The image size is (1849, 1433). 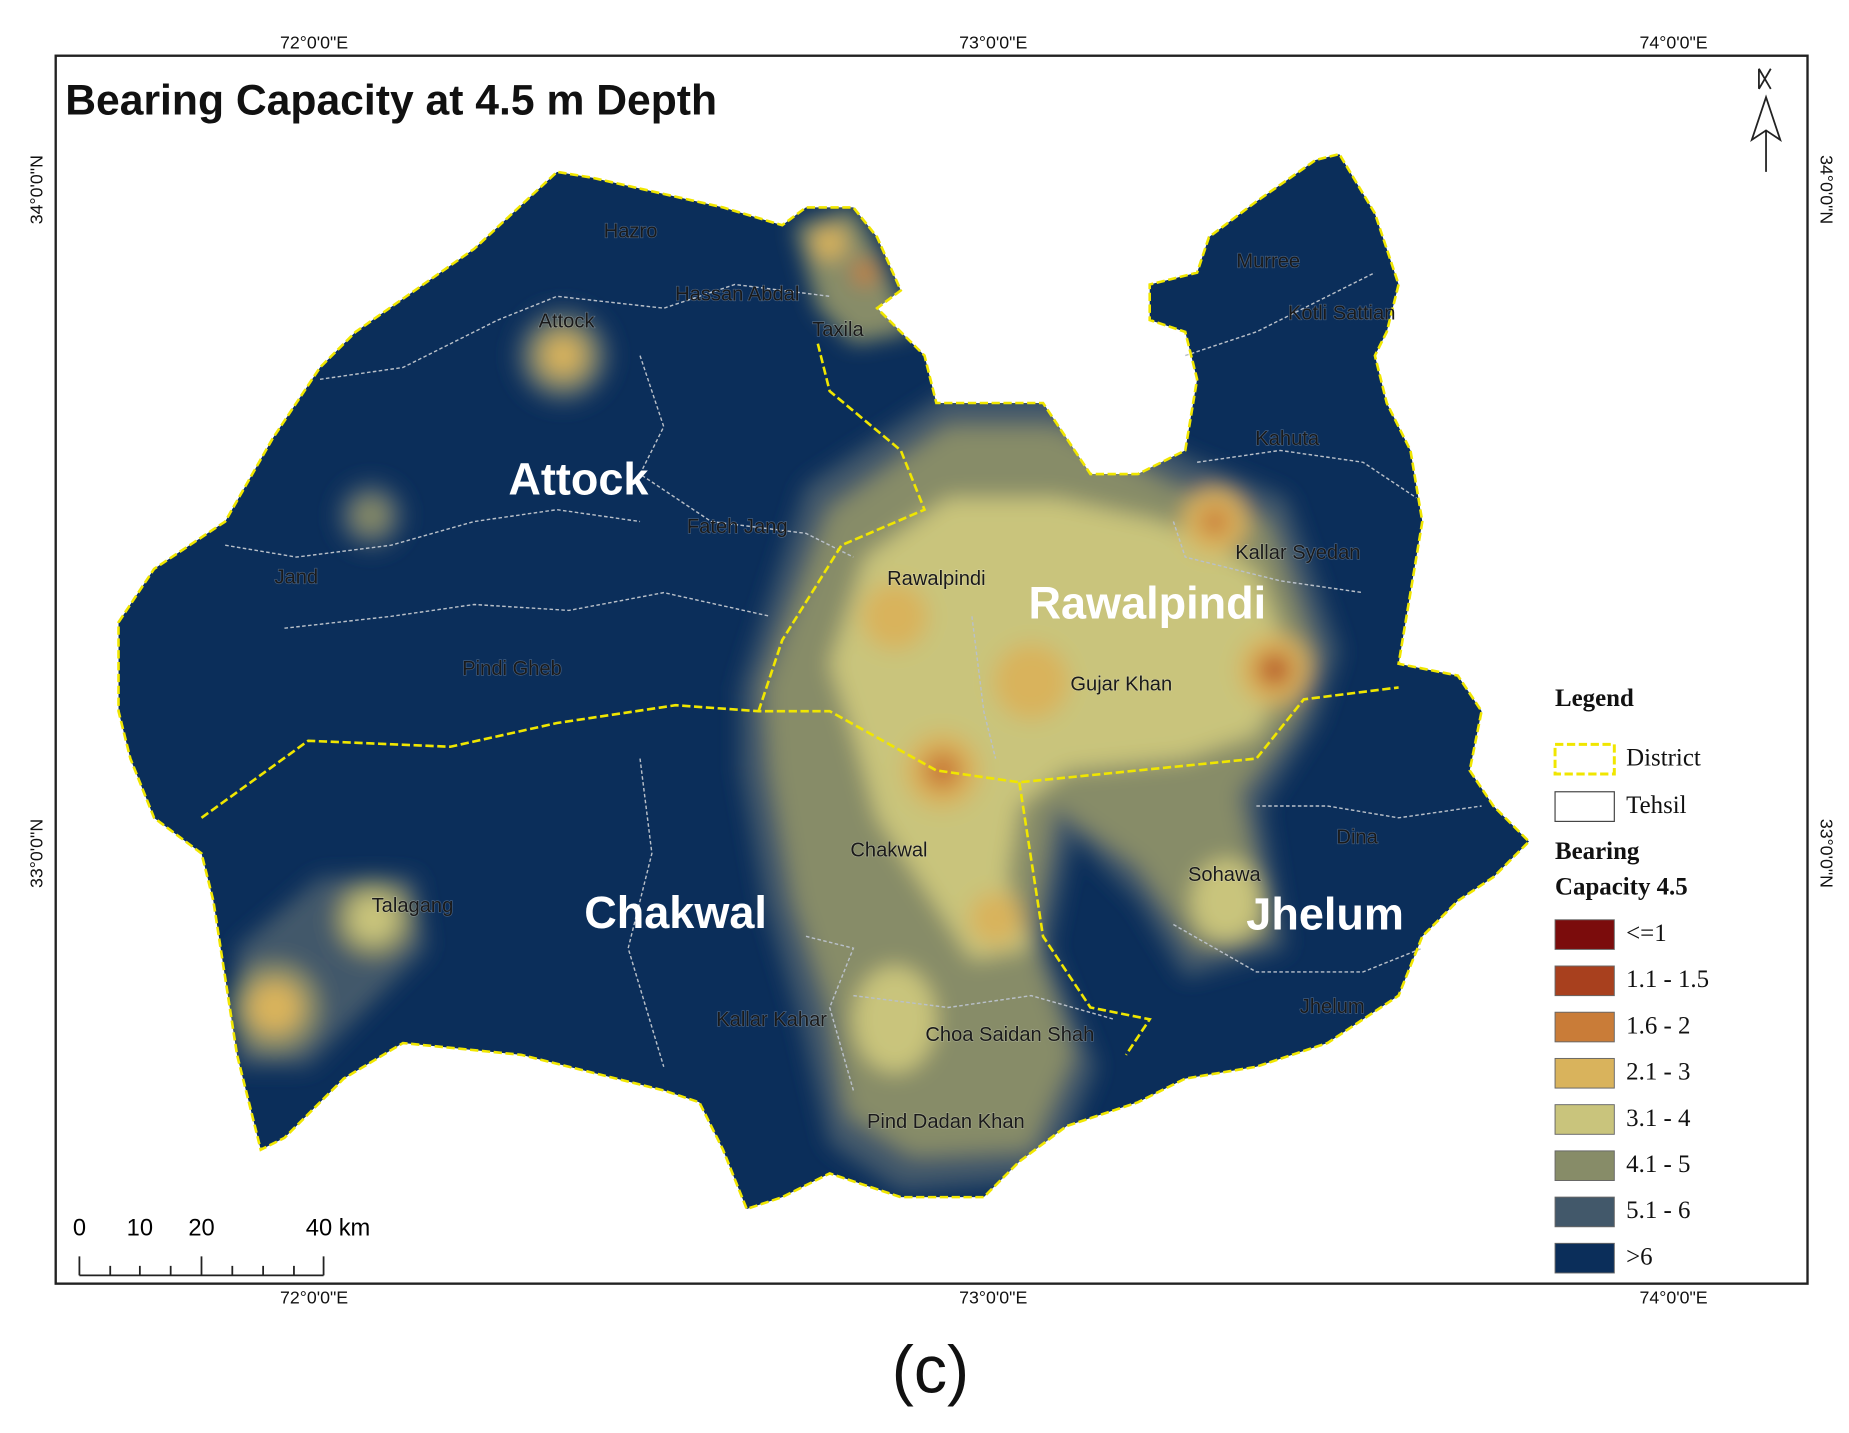 I want to click on tehsil-label: Choa Saidan Shah, so click(x=1009, y=1035).